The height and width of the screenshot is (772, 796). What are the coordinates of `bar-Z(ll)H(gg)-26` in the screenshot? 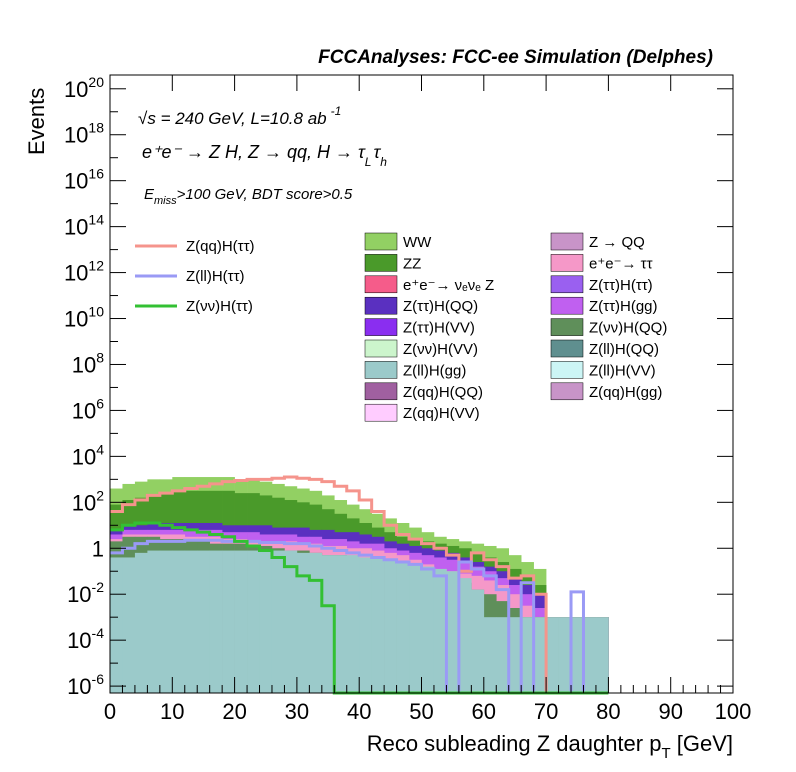 It's located at (440, 630).